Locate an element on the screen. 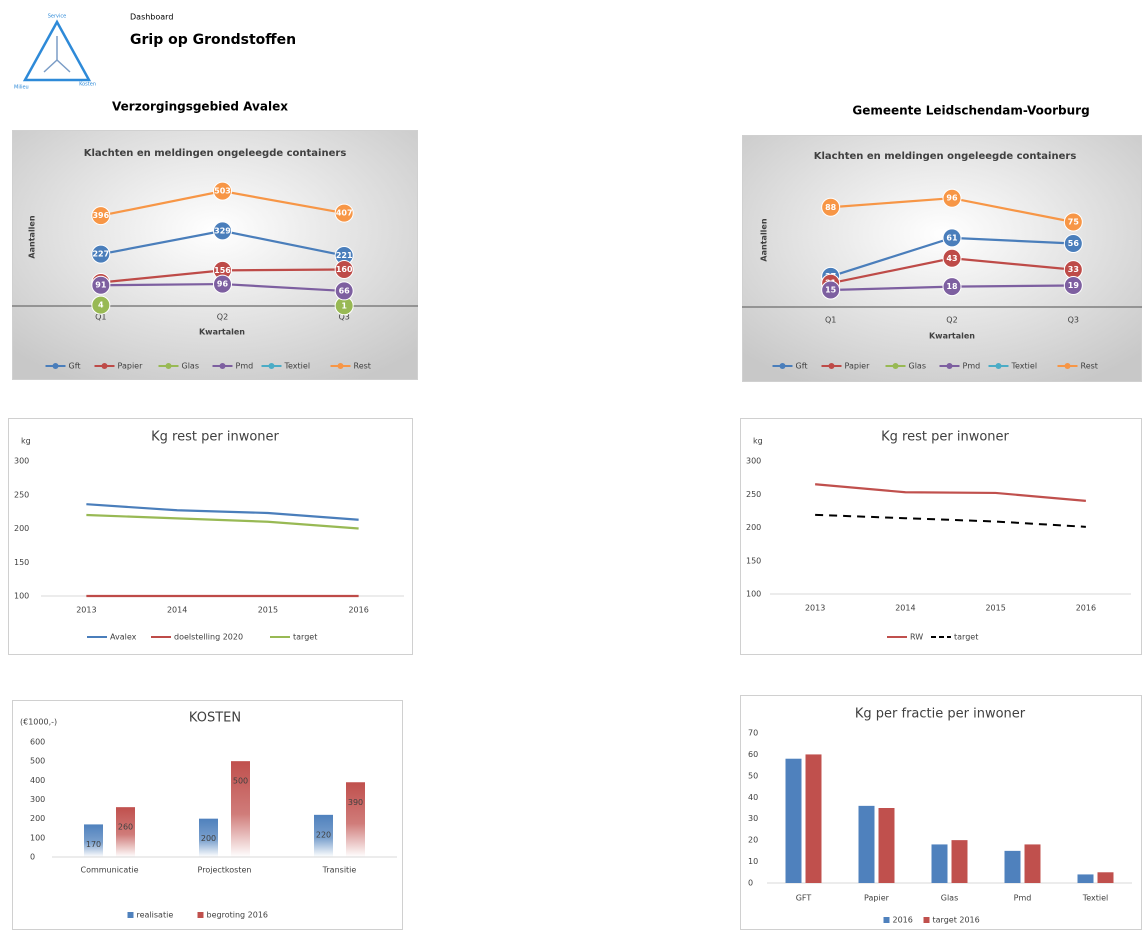 This screenshot has height=931, width=1142. legend-label: target 2016 is located at coordinates (956, 920).